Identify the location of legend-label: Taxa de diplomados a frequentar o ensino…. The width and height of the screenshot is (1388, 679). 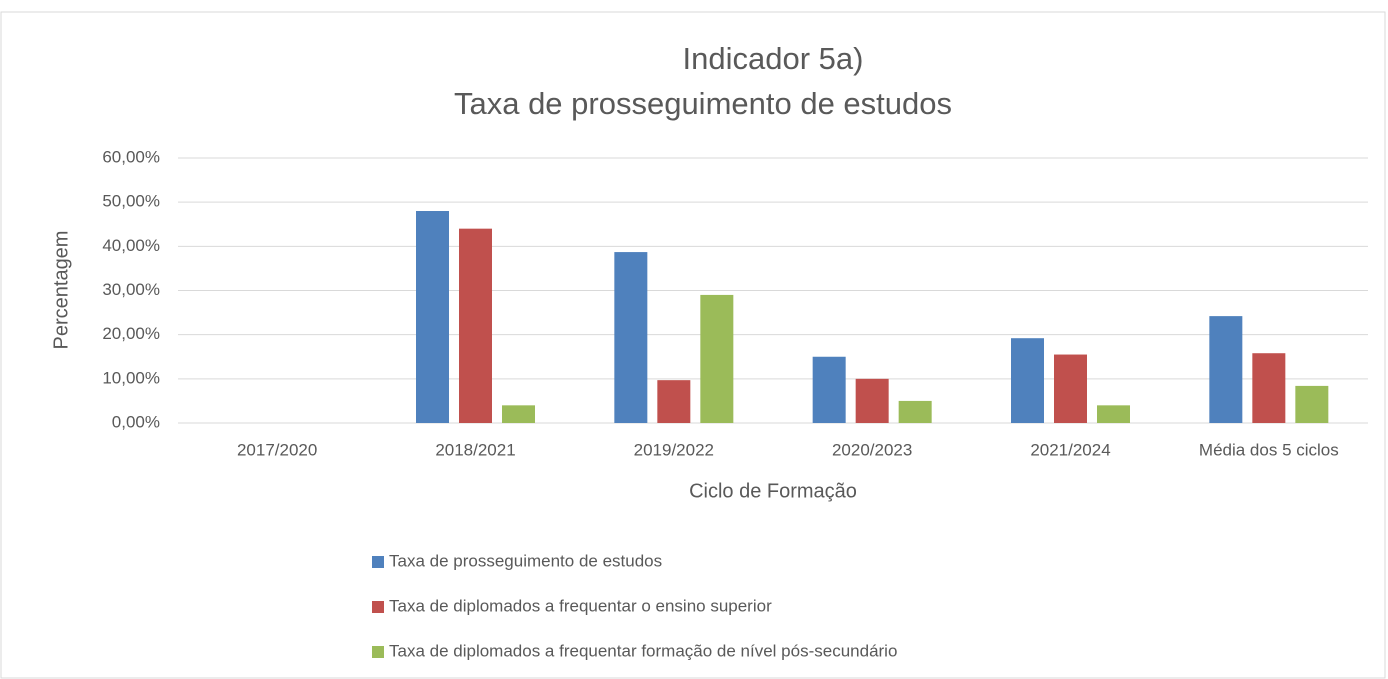
(580, 605).